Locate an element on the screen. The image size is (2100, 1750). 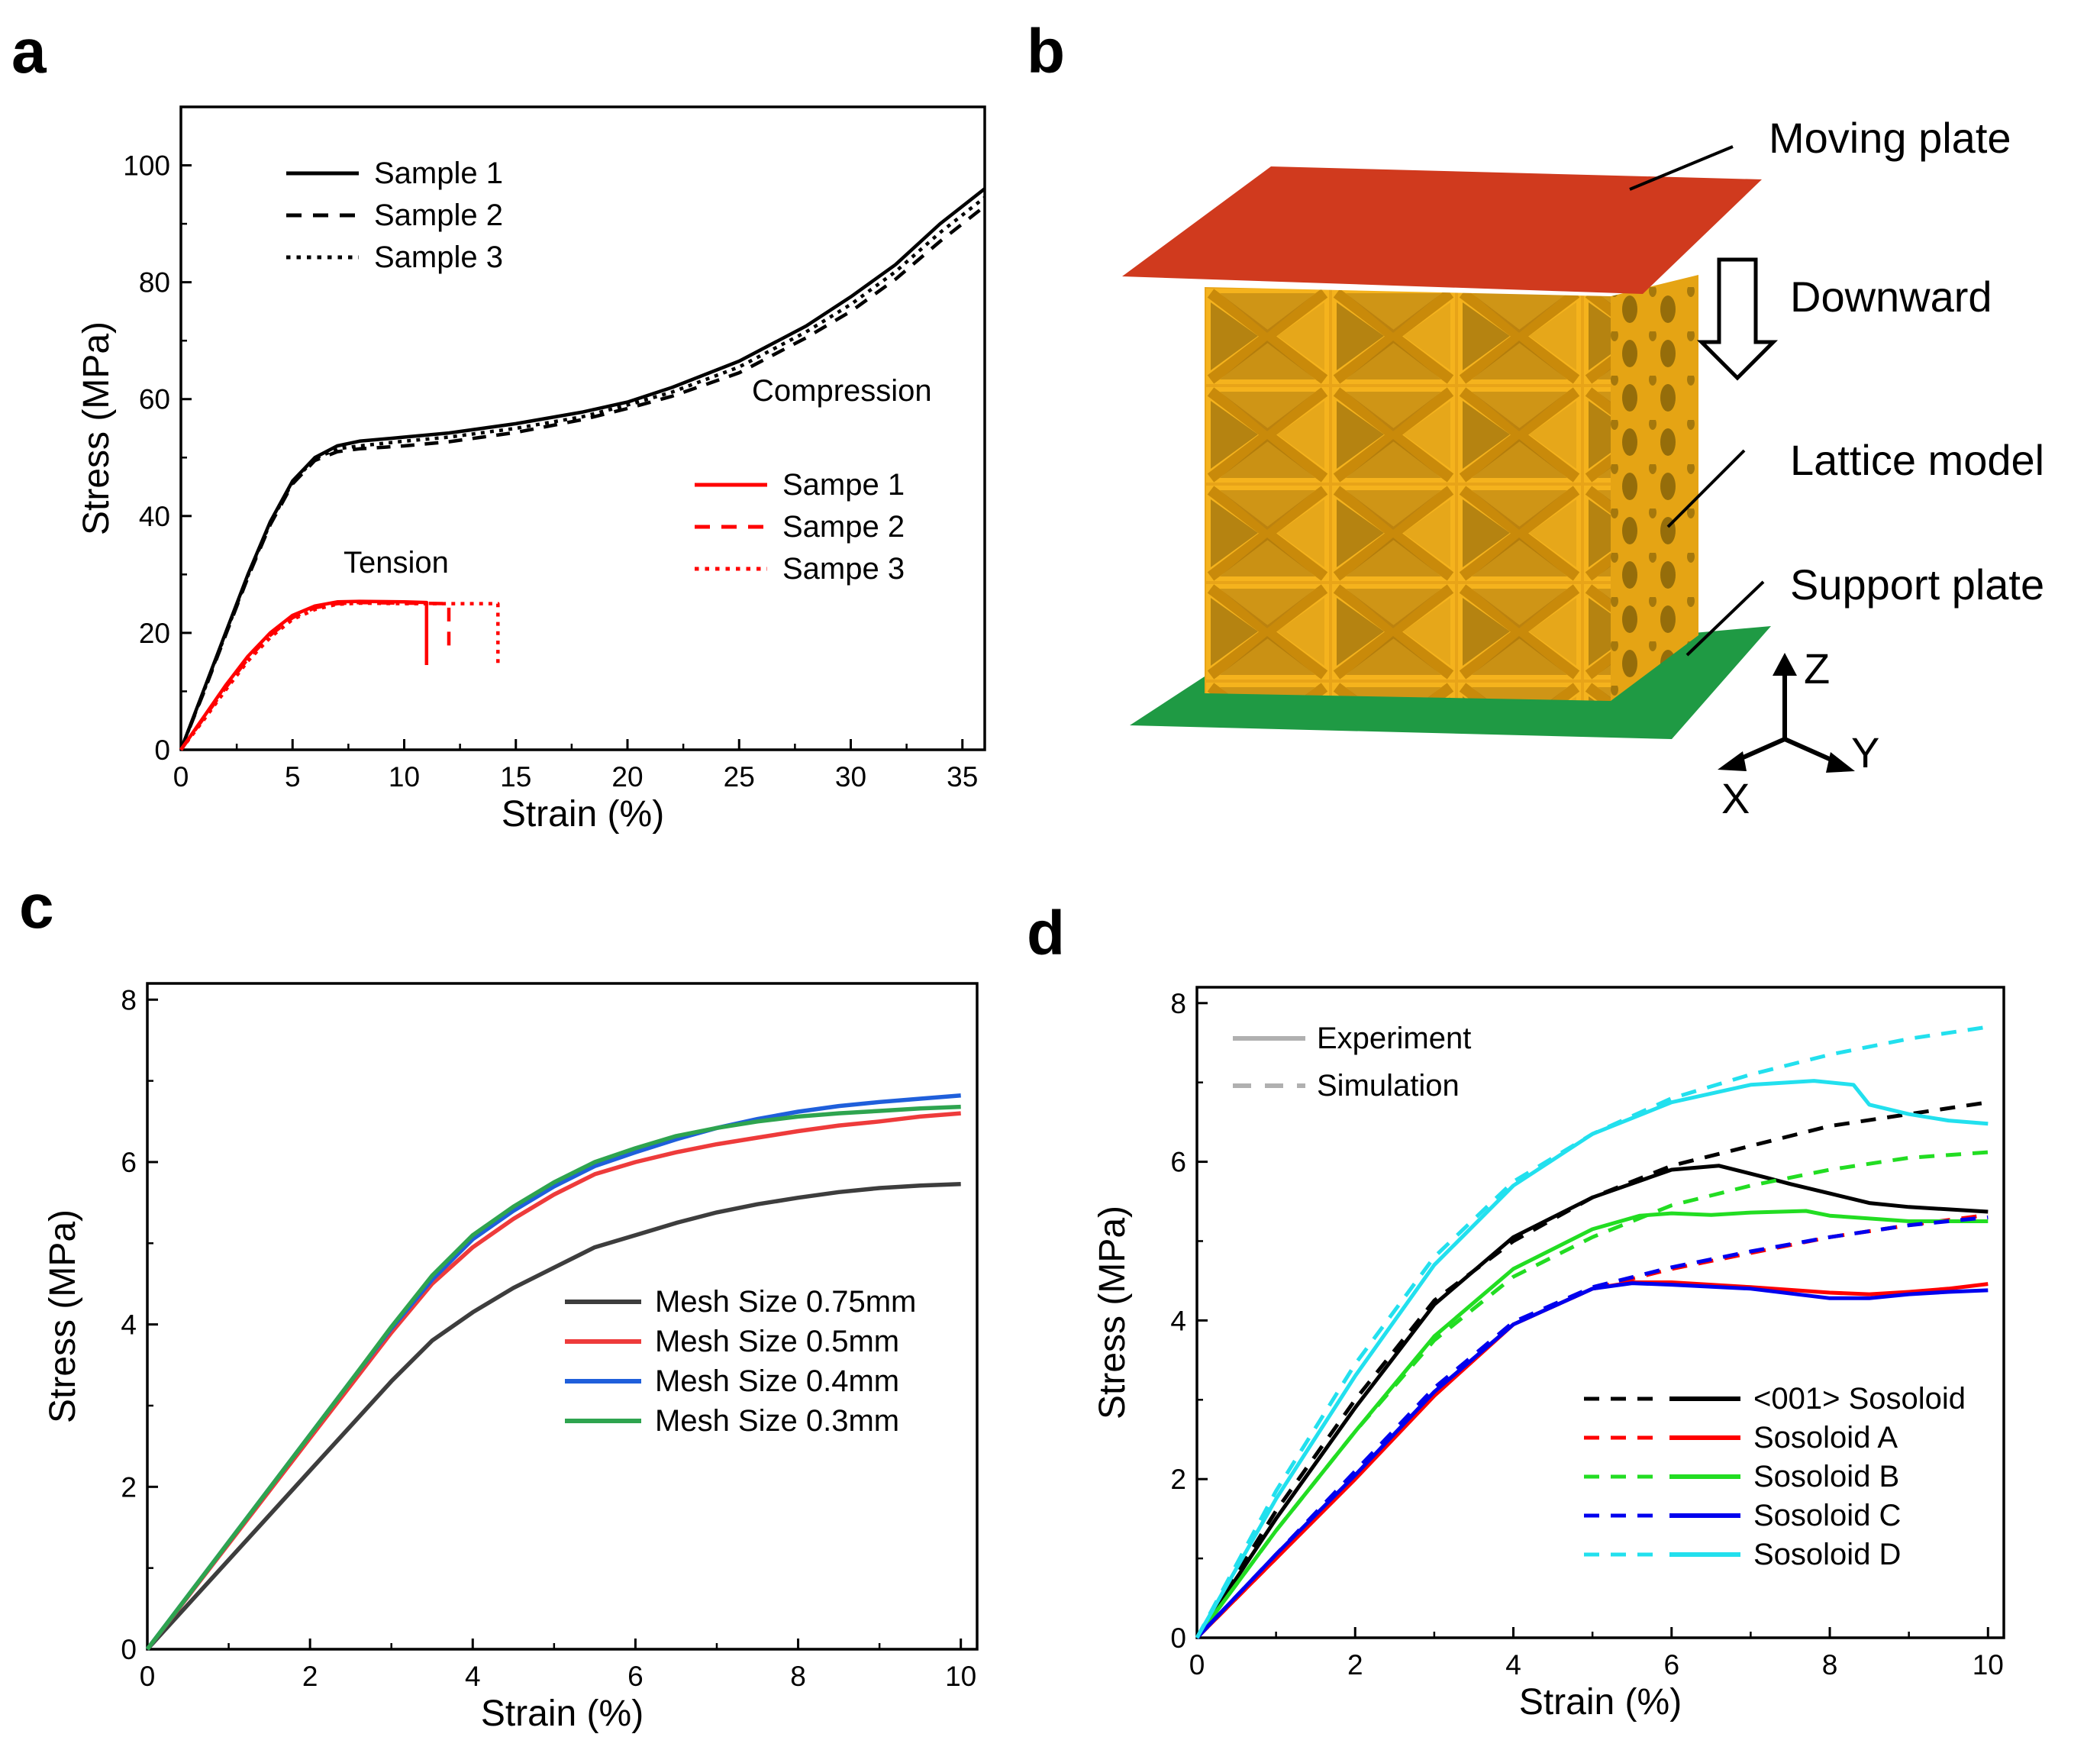
legend-label: Sample 2 is located at coordinates (439, 215).